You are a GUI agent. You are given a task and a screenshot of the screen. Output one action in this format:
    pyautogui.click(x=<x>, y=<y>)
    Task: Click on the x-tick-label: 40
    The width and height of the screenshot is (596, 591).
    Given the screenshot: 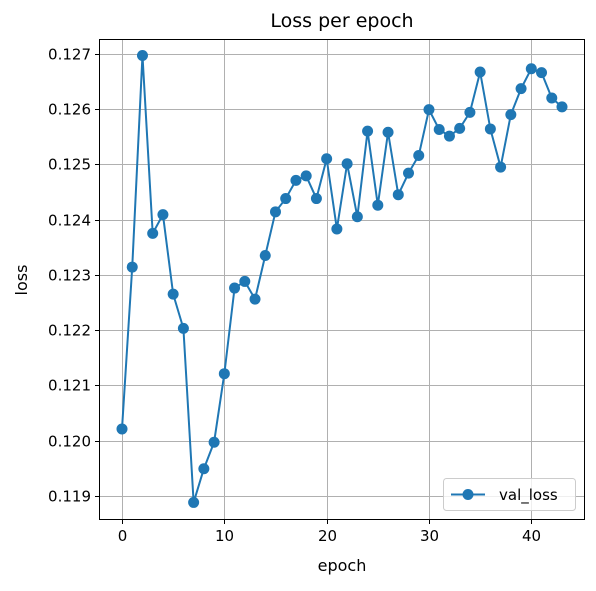 What is the action you would take?
    pyautogui.click(x=531, y=536)
    